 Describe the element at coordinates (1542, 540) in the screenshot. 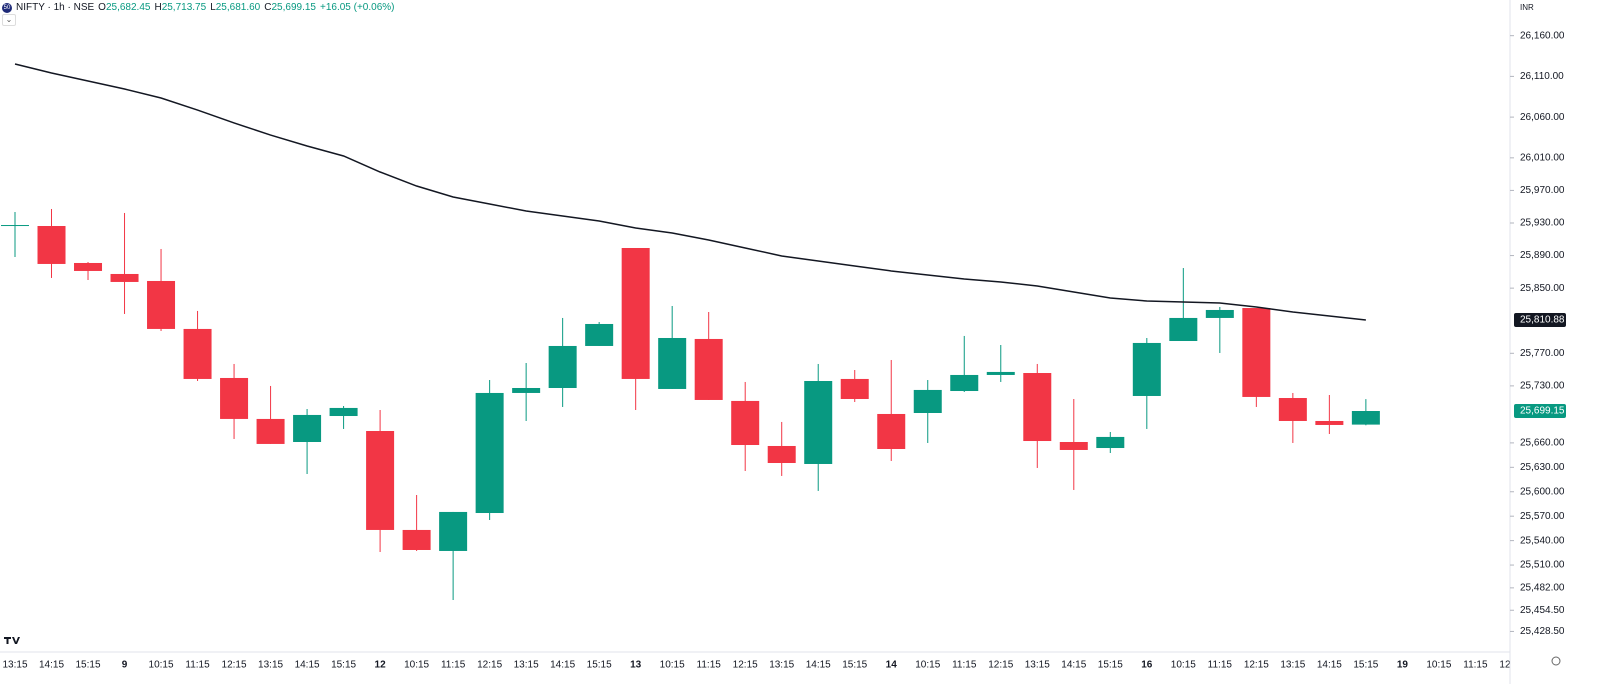

I see `y-tick-label: 25,540.00` at that location.